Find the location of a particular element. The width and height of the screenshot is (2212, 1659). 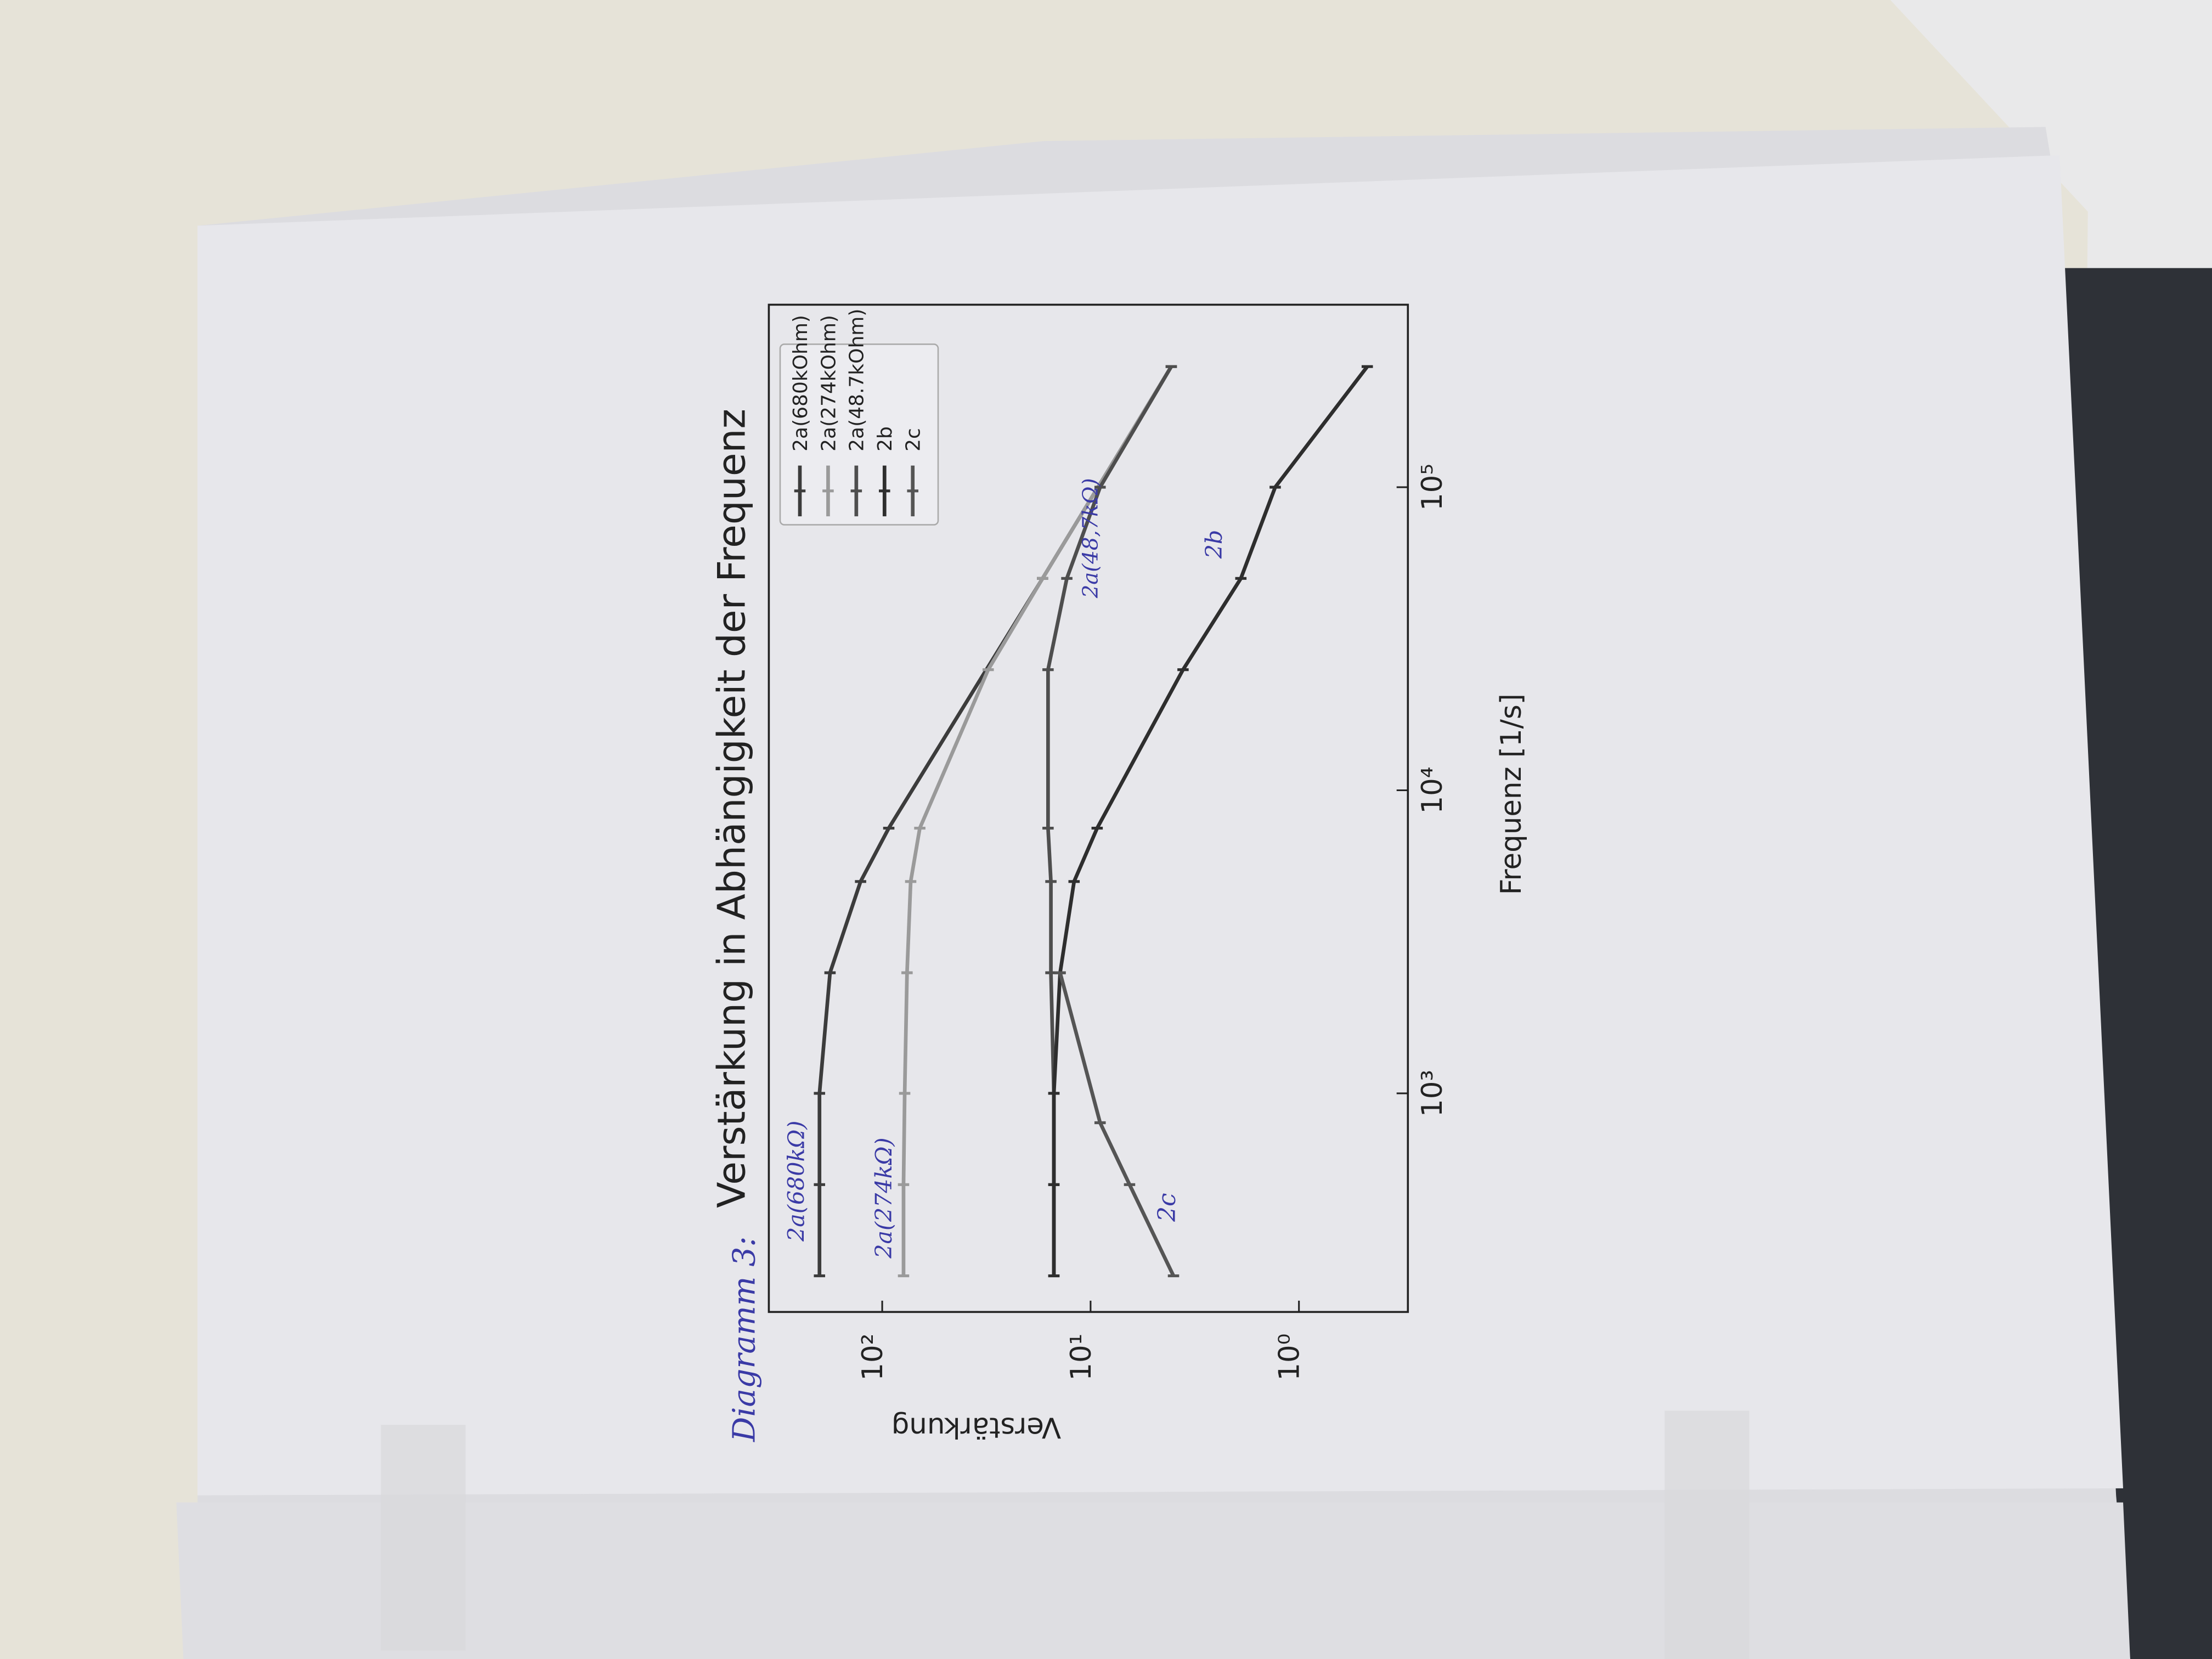

handwritten-note: 2a(48,7kΩ) is located at coordinates (1091, 538).